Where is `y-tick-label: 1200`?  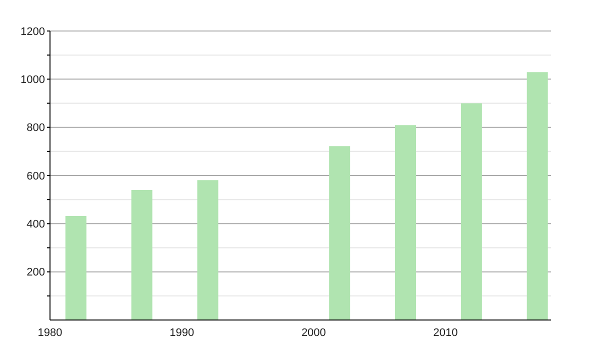
y-tick-label: 1200 is located at coordinates (32, 32).